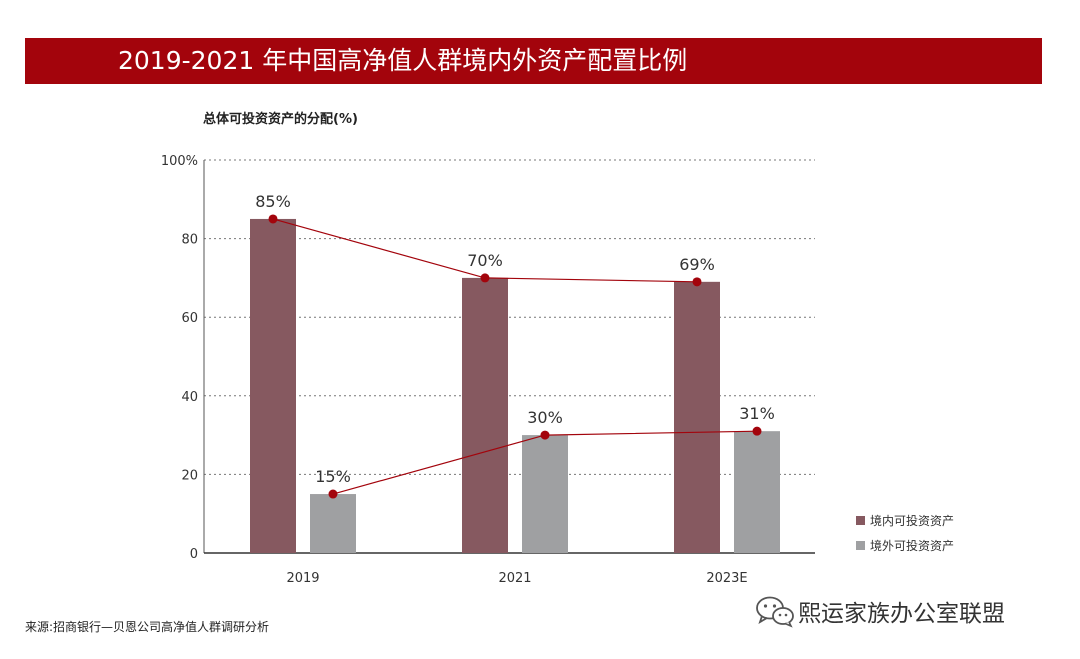  I want to click on data-label: 85%, so click(273, 201).